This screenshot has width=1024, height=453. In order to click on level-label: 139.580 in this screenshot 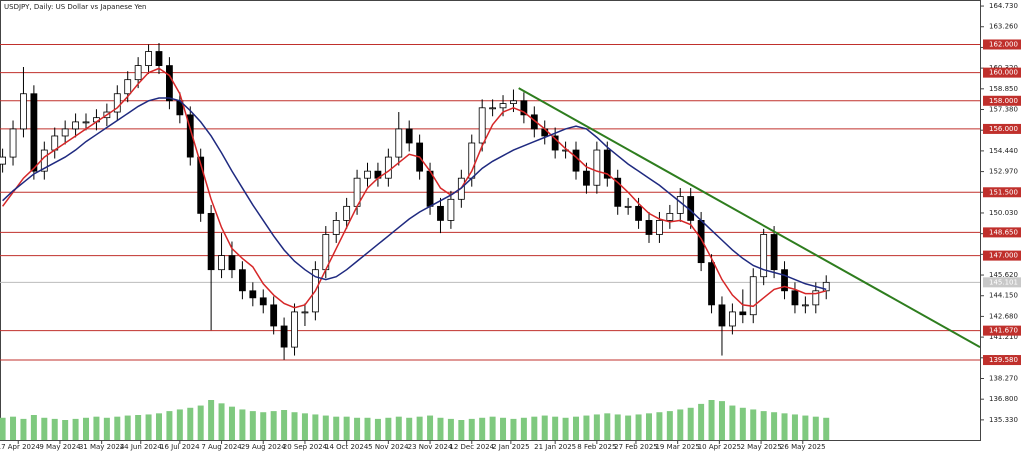, I will do `click(1003, 360)`.